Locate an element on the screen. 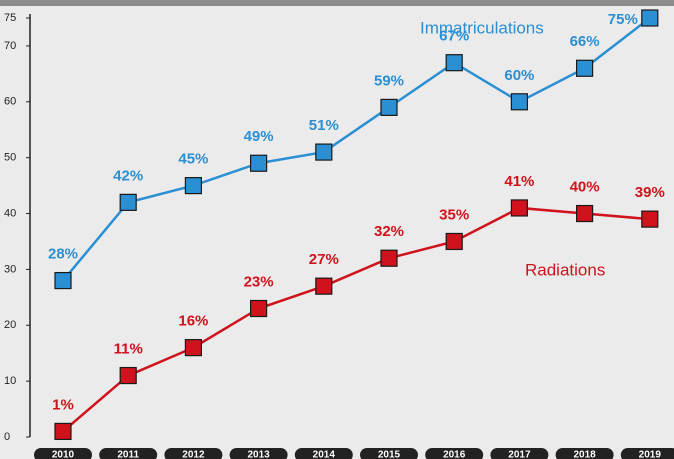 This screenshot has width=674, height=459. x-tick-label: 2015 is located at coordinates (389, 454).